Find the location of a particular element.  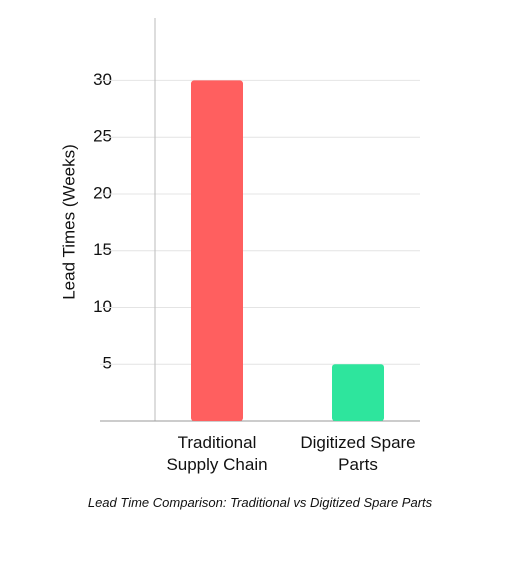

x-tick-label: Digitized Spare Parts is located at coordinates (358, 453).